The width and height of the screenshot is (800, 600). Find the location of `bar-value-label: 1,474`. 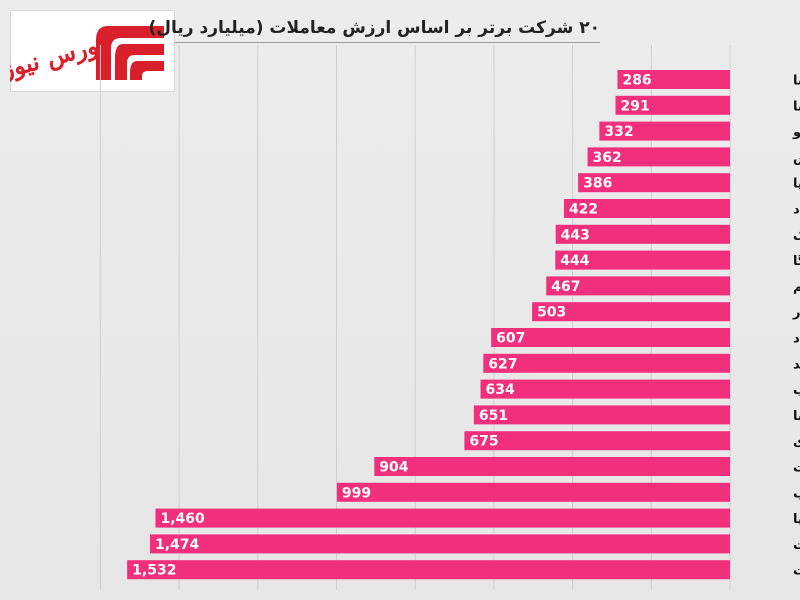

bar-value-label: 1,474 is located at coordinates (177, 545).